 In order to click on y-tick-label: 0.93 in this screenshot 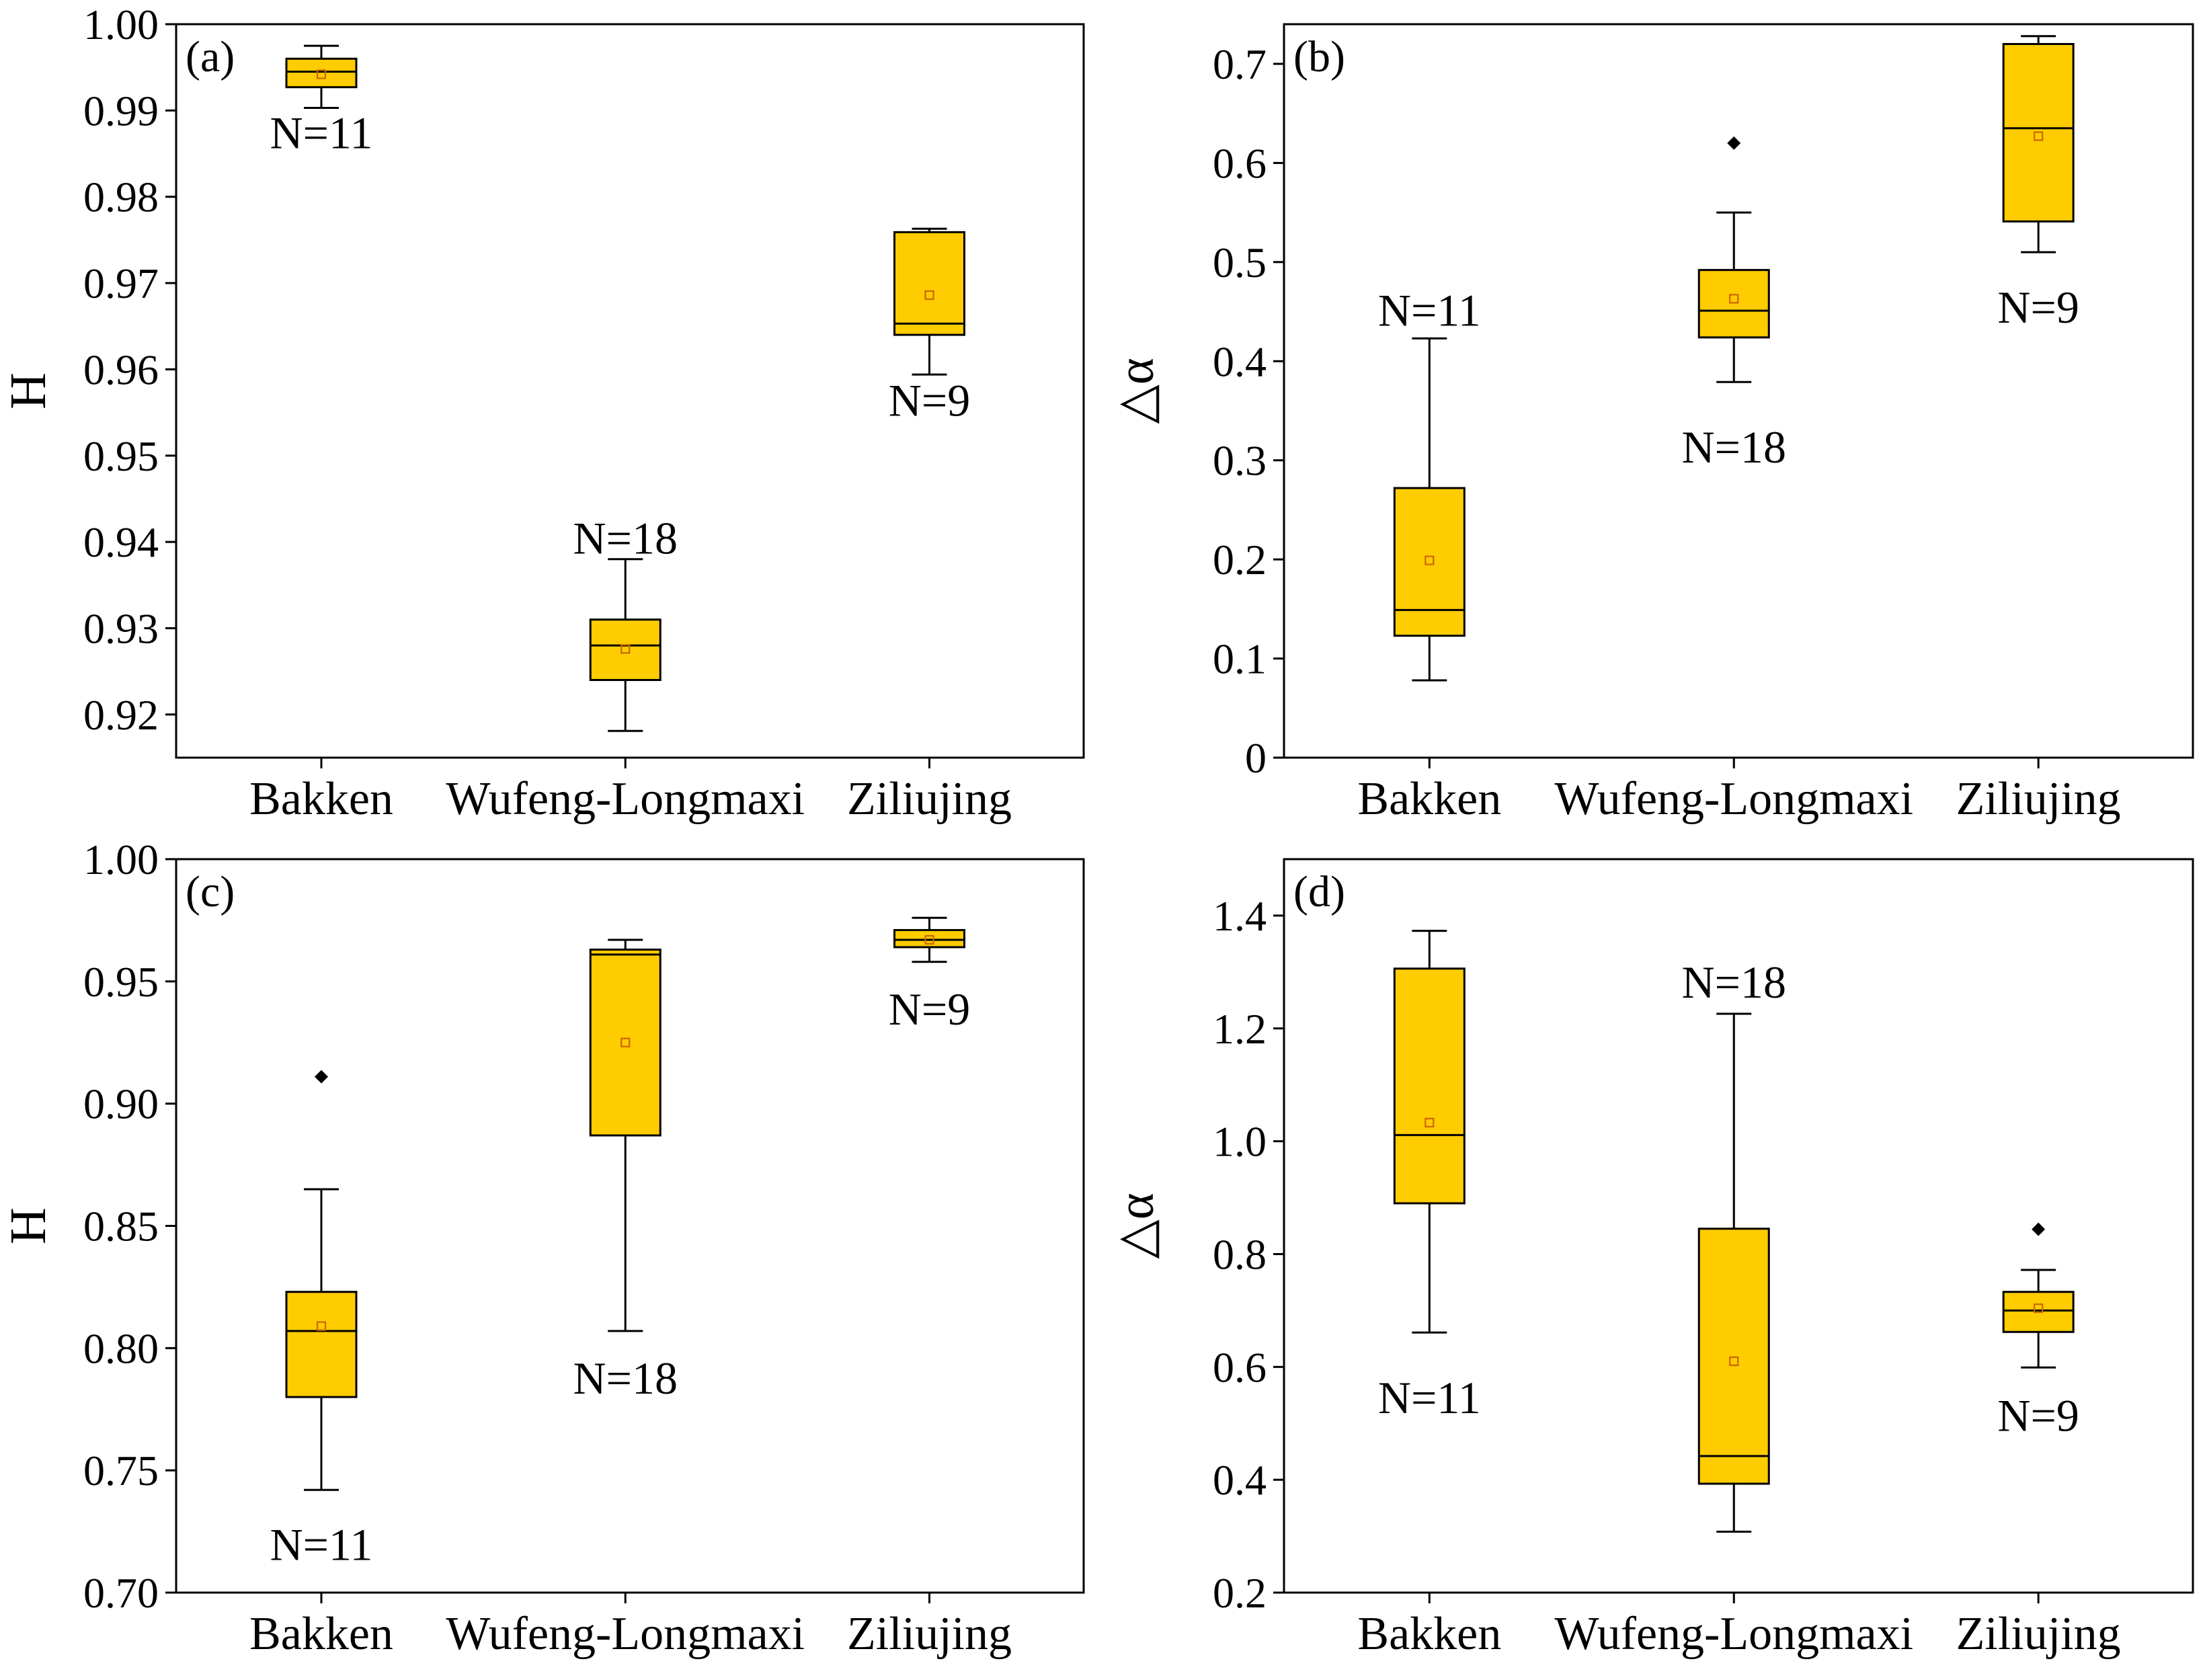, I will do `click(121, 628)`.